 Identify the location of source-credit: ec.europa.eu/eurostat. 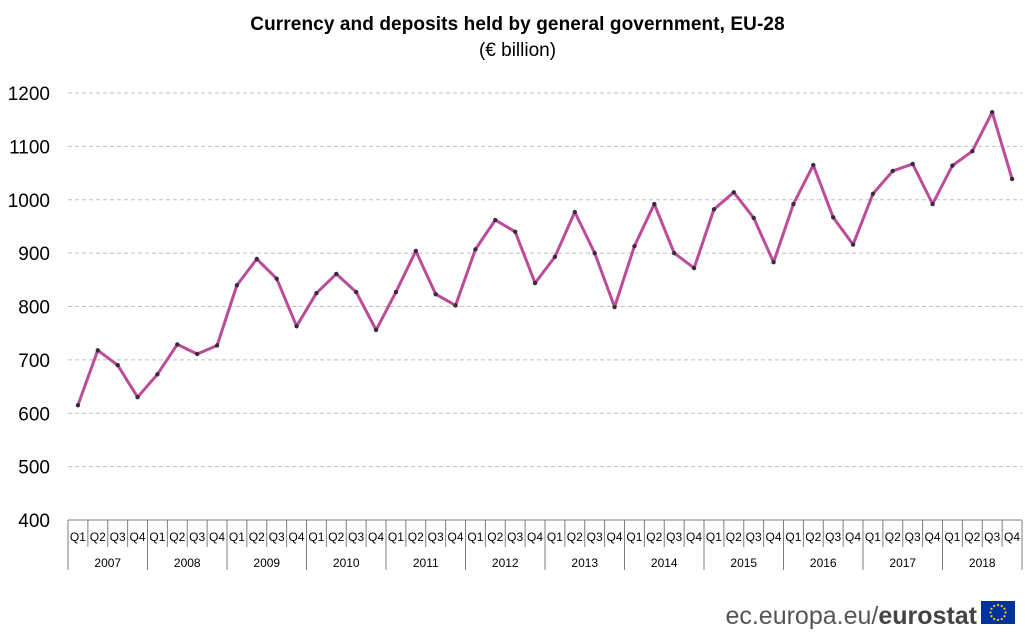
(870, 616).